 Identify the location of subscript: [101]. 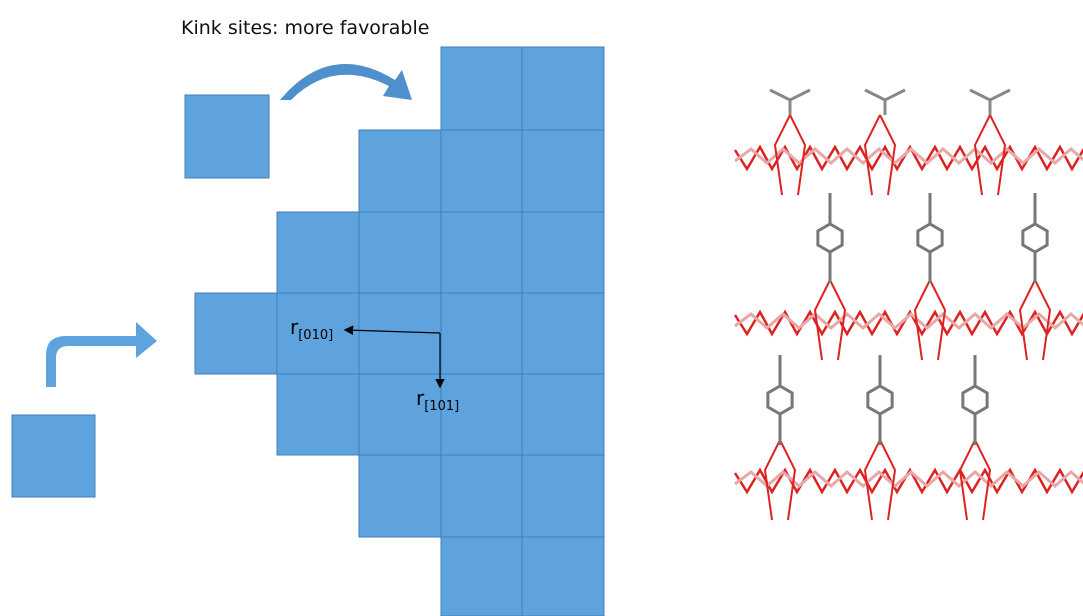
(441, 406).